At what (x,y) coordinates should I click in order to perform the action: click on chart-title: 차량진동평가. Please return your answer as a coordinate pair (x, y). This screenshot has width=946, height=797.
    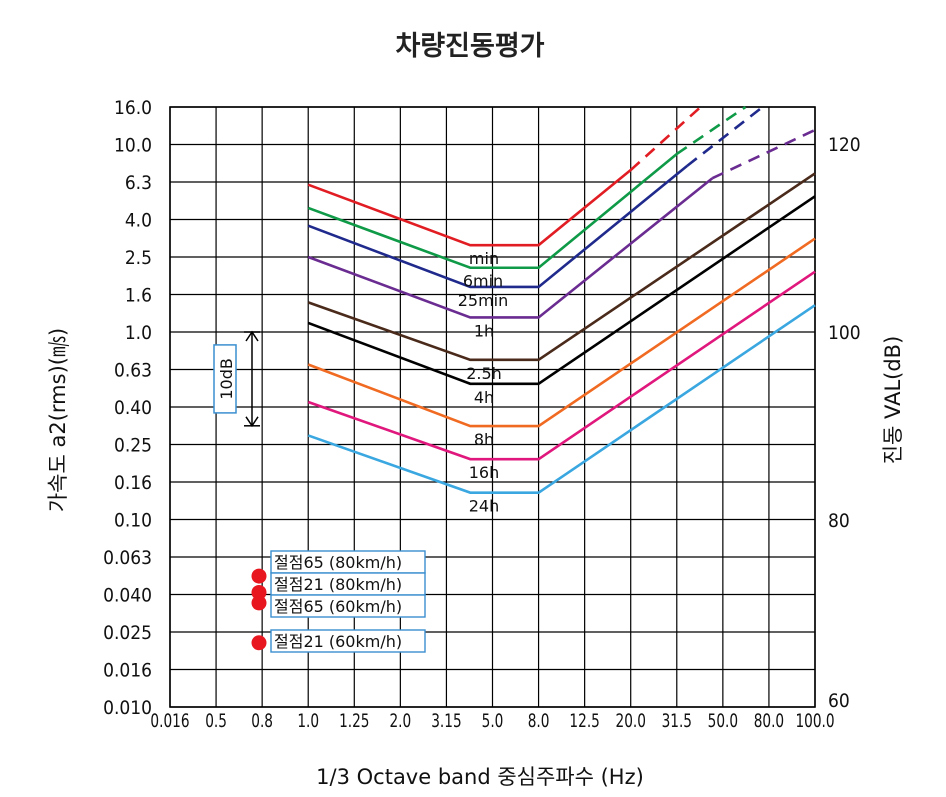
    Looking at the image, I should click on (469, 46).